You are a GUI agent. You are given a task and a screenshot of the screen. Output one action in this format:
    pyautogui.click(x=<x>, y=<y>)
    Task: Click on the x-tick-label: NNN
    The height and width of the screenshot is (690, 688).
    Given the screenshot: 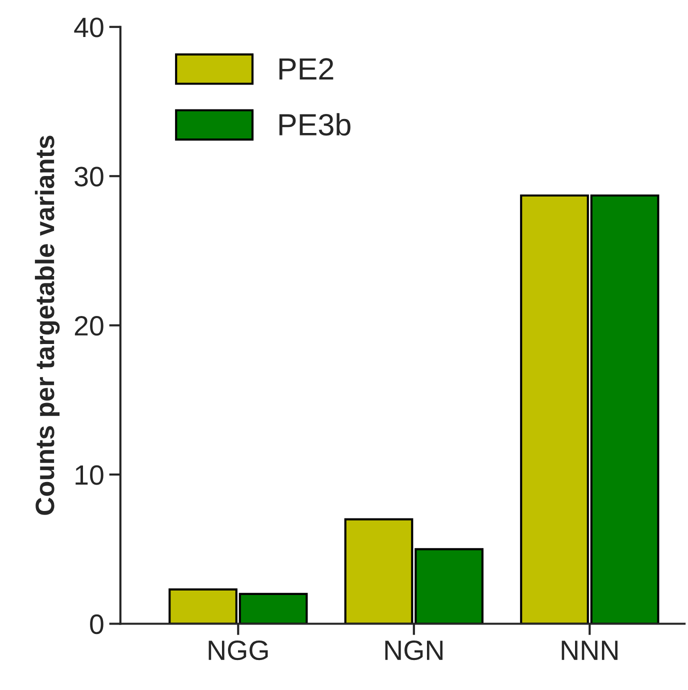 What is the action you would take?
    pyautogui.click(x=590, y=650)
    